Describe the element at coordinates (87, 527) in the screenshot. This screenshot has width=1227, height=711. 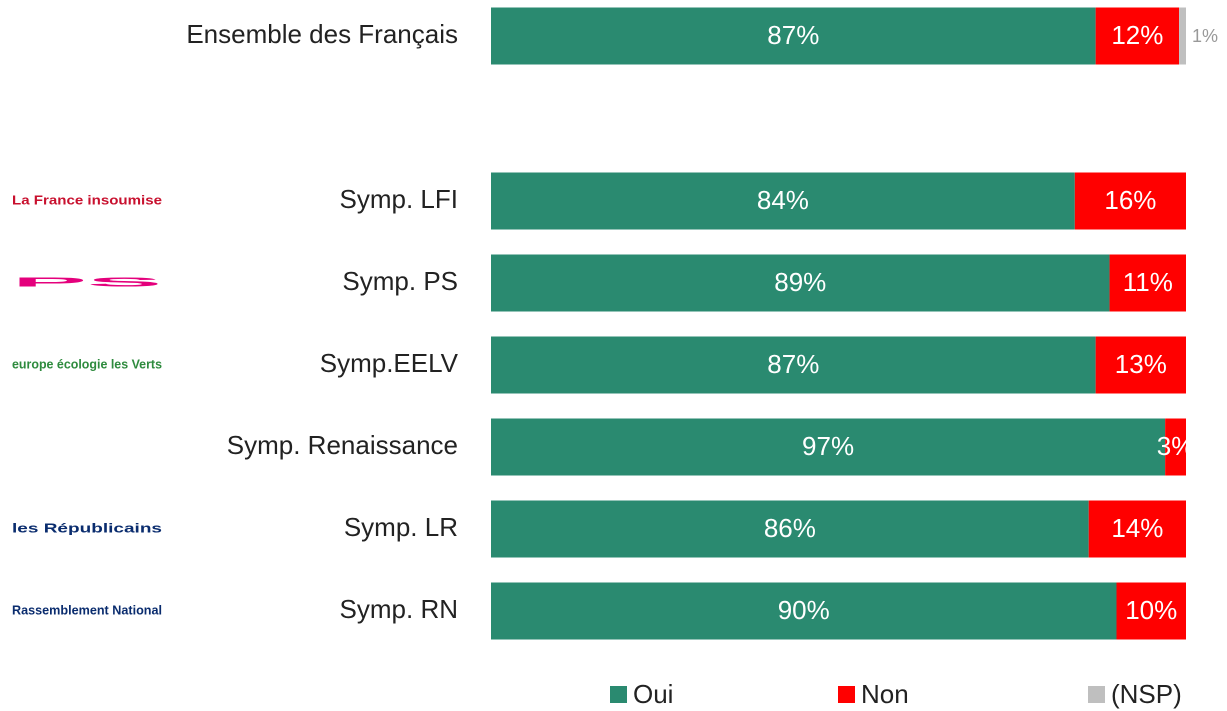
I see `party-logo: les Républicains` at that location.